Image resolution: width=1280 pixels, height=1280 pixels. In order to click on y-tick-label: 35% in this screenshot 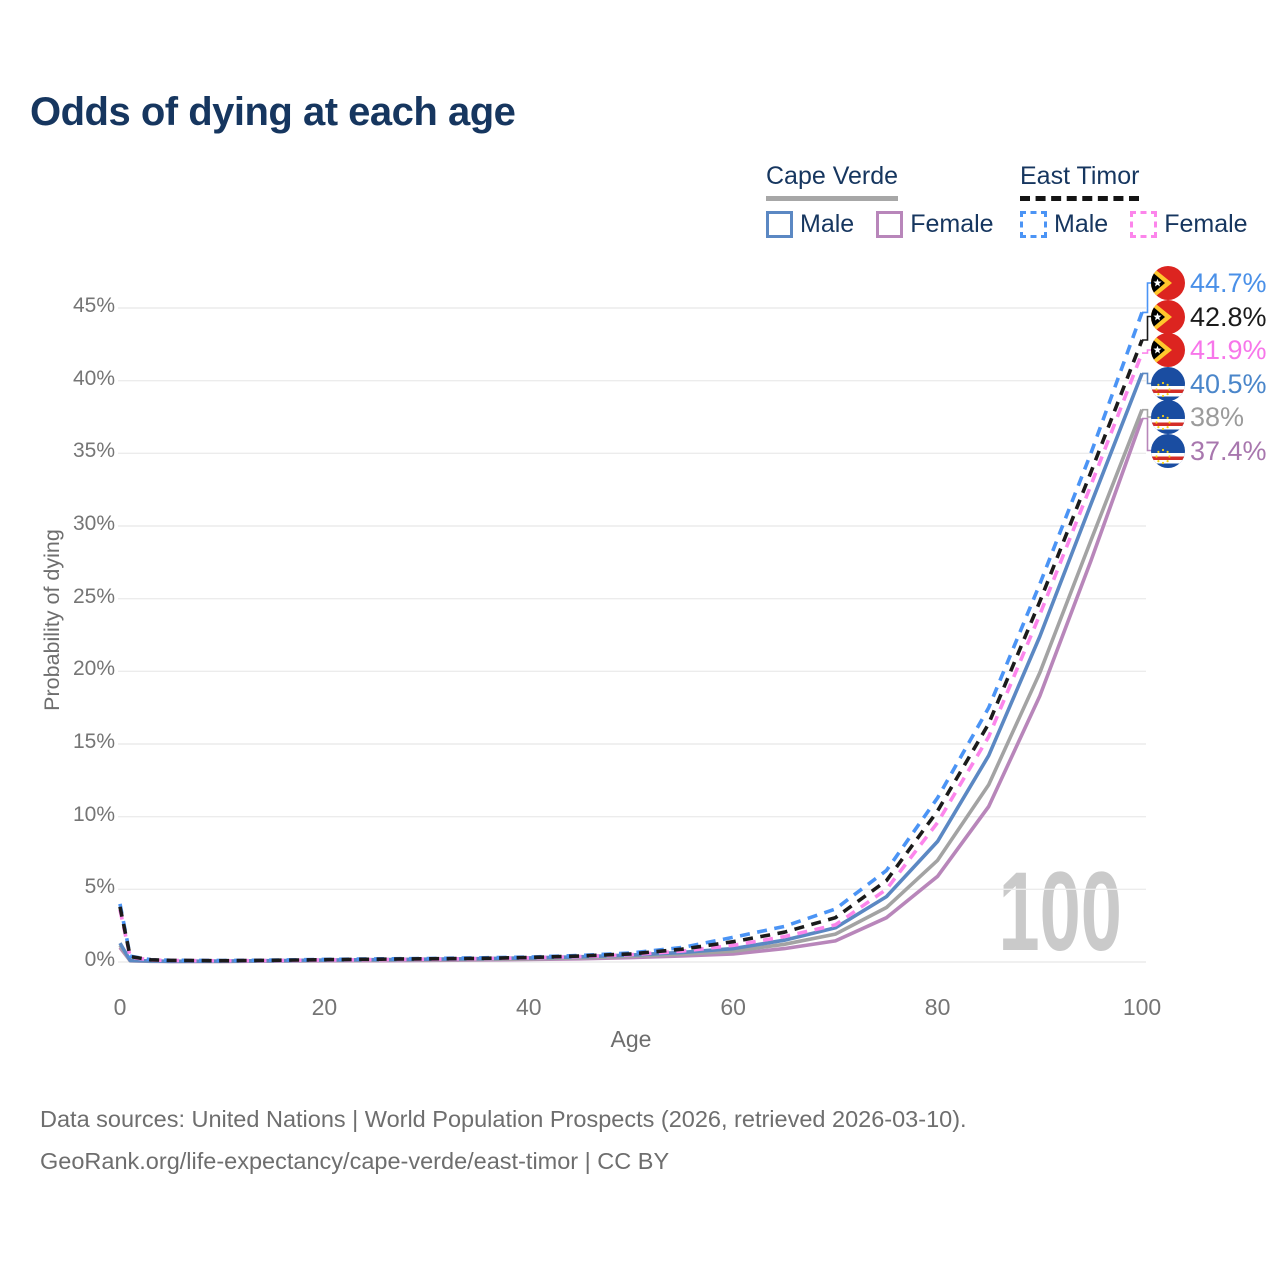, I will do `click(93, 451)`.